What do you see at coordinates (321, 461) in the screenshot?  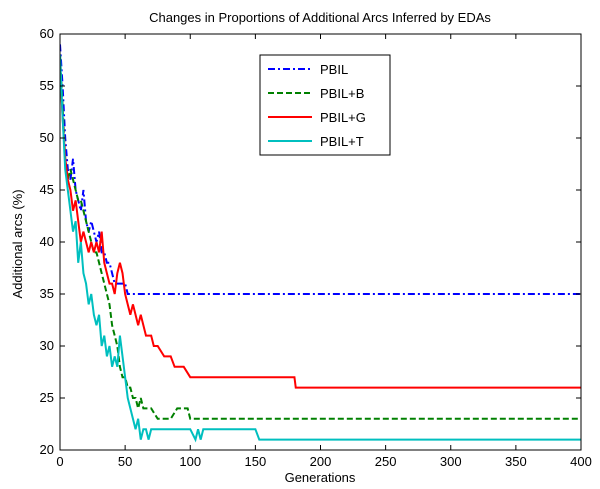 I see `x-tick-label: 200` at bounding box center [321, 461].